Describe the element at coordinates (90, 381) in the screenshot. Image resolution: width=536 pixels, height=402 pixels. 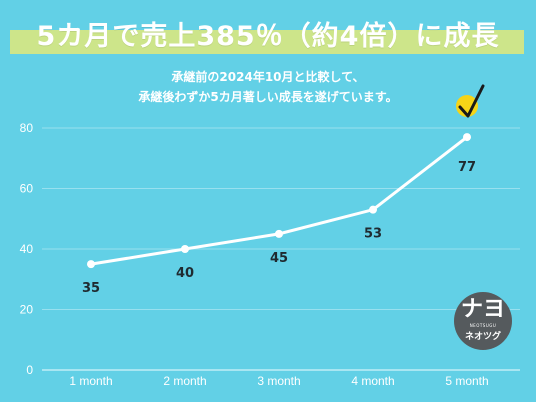
I see `x-tick-label: 1 month` at that location.